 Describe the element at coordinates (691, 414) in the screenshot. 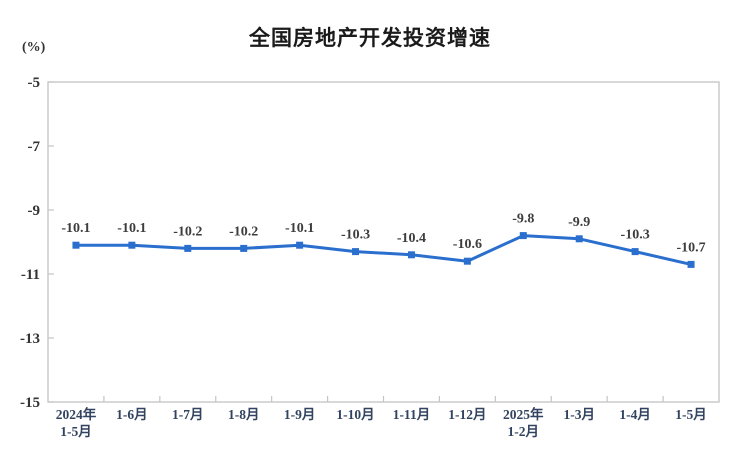

I see `x-tick-label: 1-5月` at that location.